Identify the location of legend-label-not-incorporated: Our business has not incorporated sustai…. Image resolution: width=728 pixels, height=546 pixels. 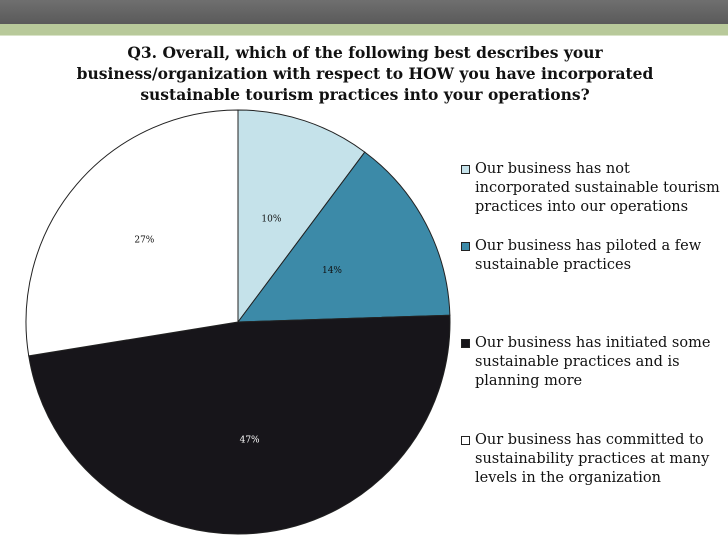
(597, 188).